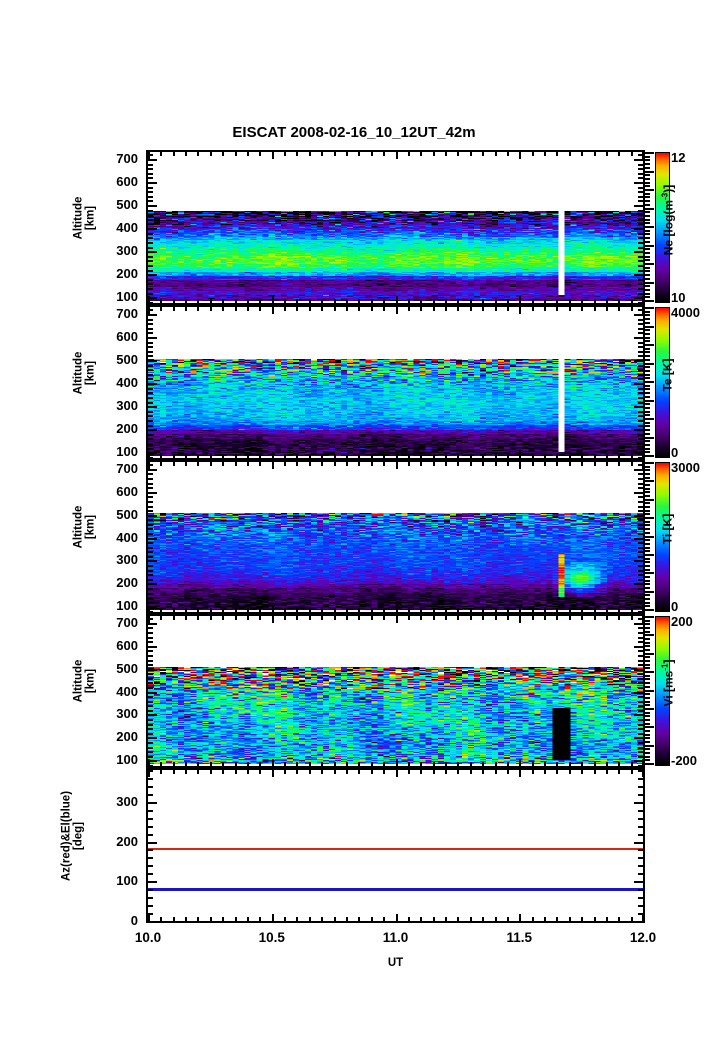 The height and width of the screenshot is (1063, 708). What do you see at coordinates (127, 251) in the screenshot?
I see `y-tick-label: 300` at bounding box center [127, 251].